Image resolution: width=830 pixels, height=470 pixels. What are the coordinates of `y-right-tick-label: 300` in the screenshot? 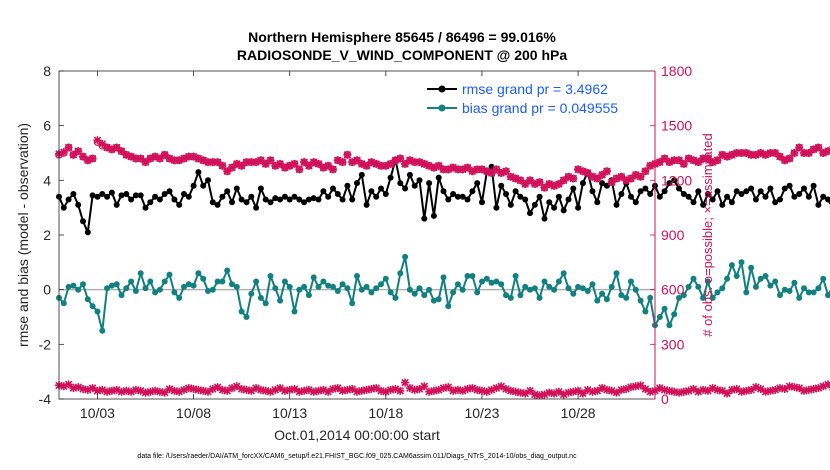 It's located at (673, 344).